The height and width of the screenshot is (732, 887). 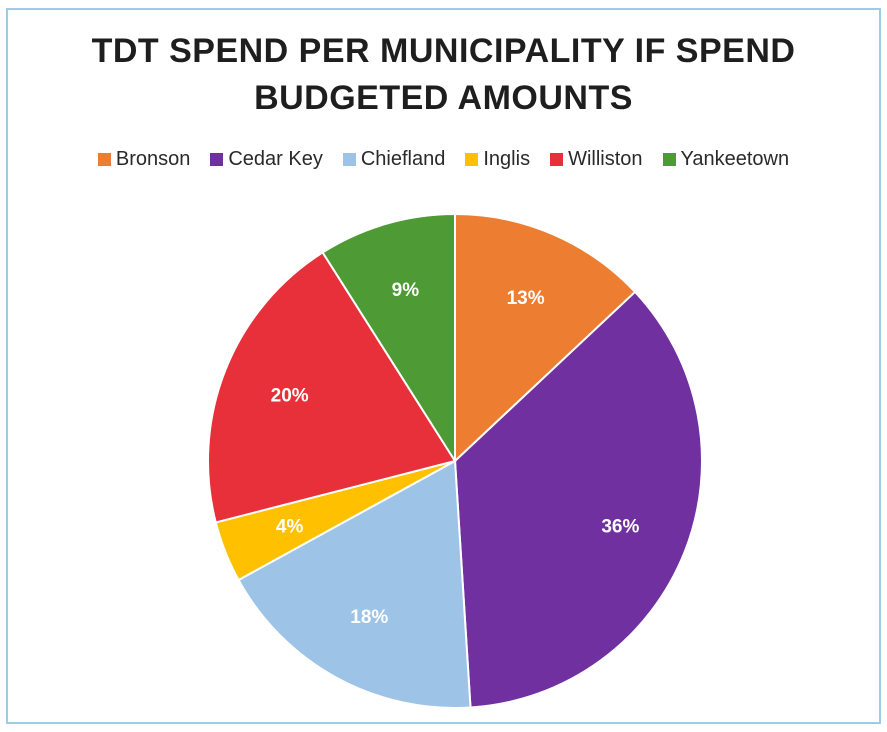 What do you see at coordinates (545, 338) in the screenshot?
I see `pie-slice-bronson` at bounding box center [545, 338].